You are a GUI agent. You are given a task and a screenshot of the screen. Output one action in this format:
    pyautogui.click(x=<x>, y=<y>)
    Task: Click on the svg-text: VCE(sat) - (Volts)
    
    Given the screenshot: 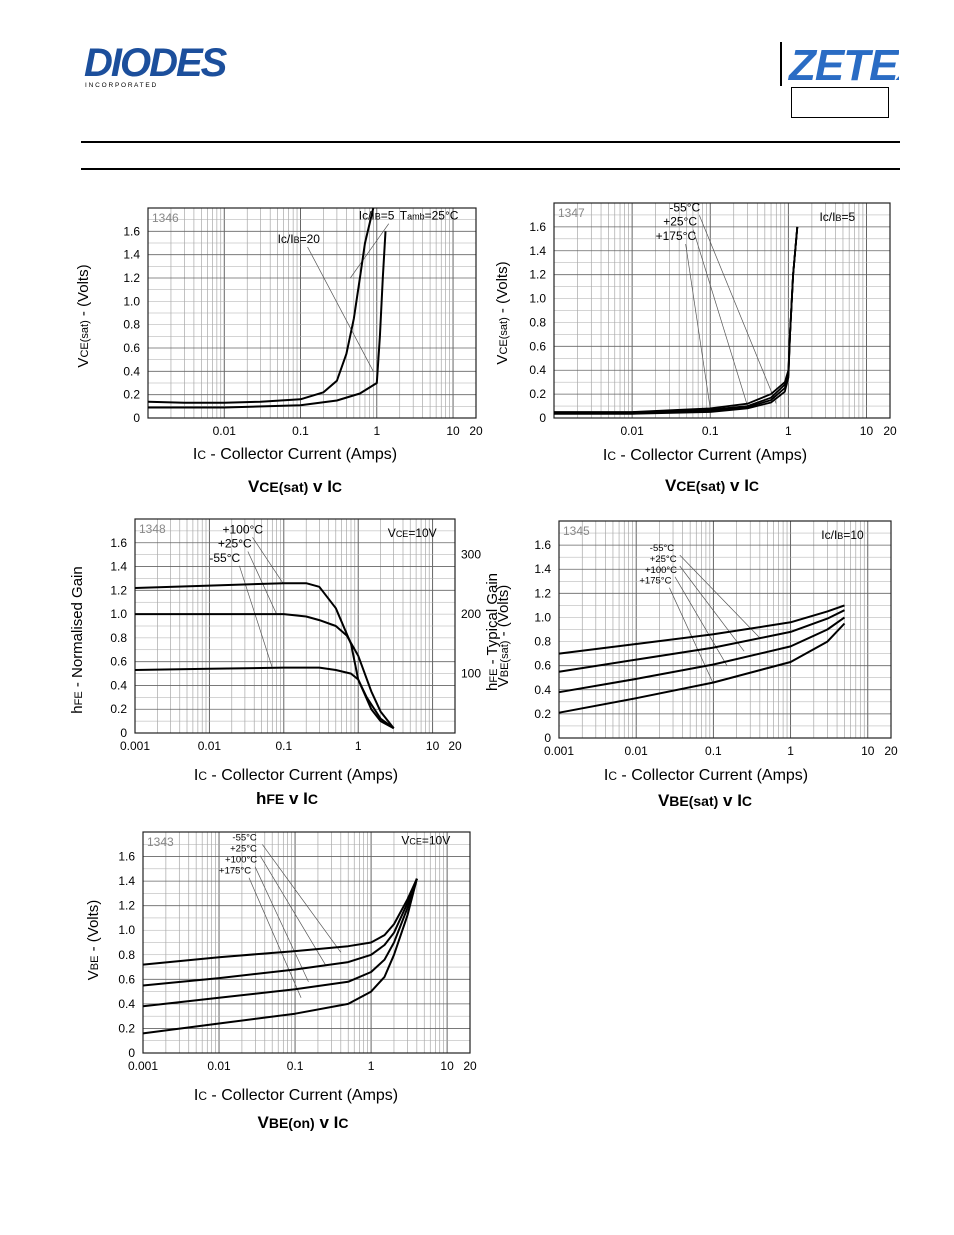 What is the action you would take?
    pyautogui.click(x=83, y=315)
    